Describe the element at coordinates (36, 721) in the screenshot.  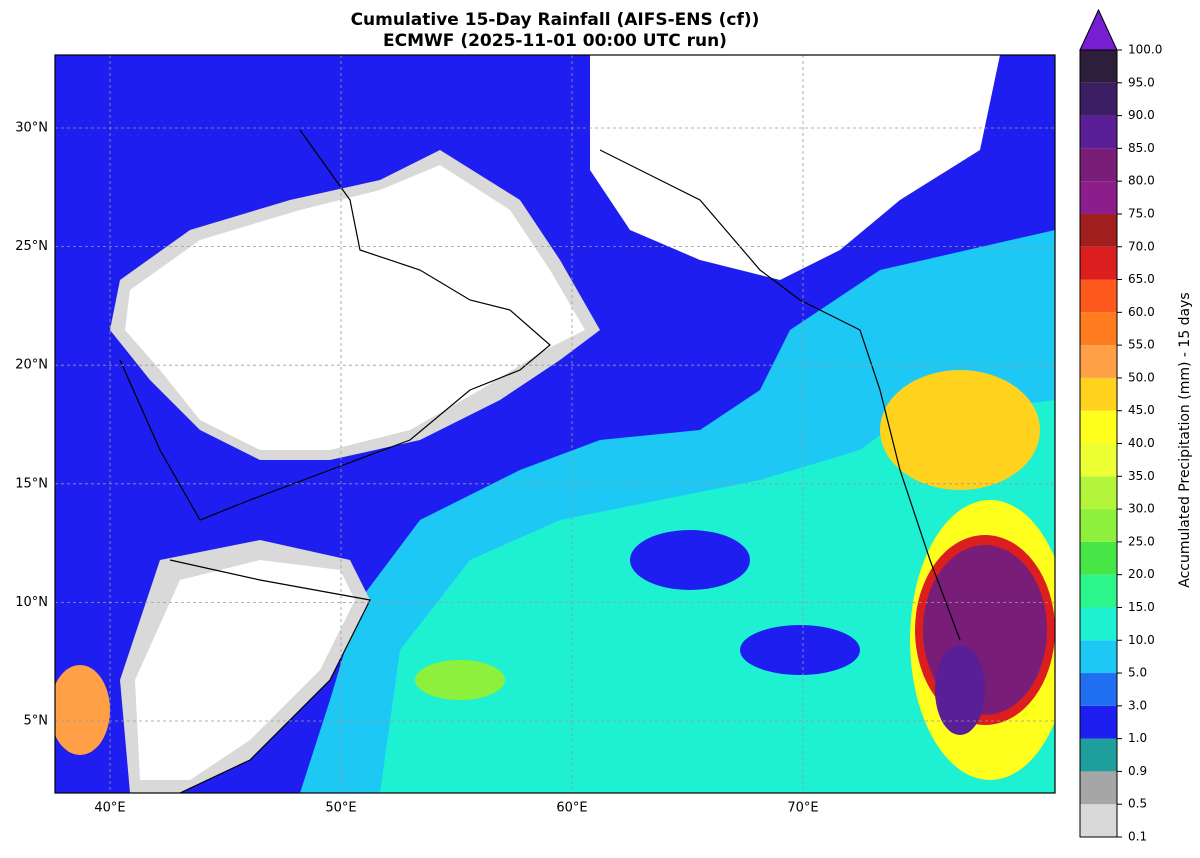
I see `lat-label: 5°N` at that location.